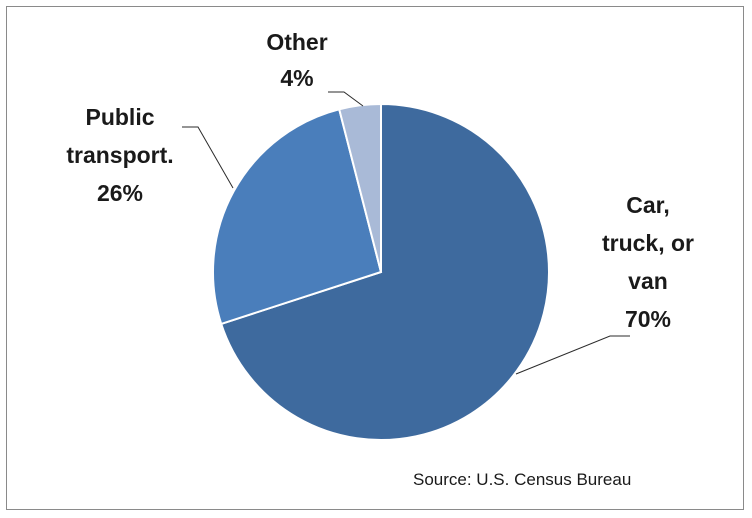  Describe the element at coordinates (648, 319) in the screenshot. I see `slice-value-label: 70%` at that location.